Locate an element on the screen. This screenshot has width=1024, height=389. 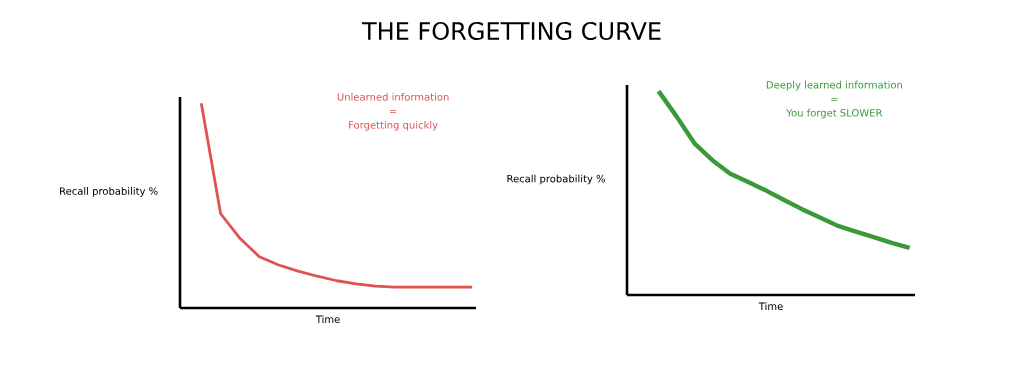
text: Deeply learned information is located at coordinates (834, 85).